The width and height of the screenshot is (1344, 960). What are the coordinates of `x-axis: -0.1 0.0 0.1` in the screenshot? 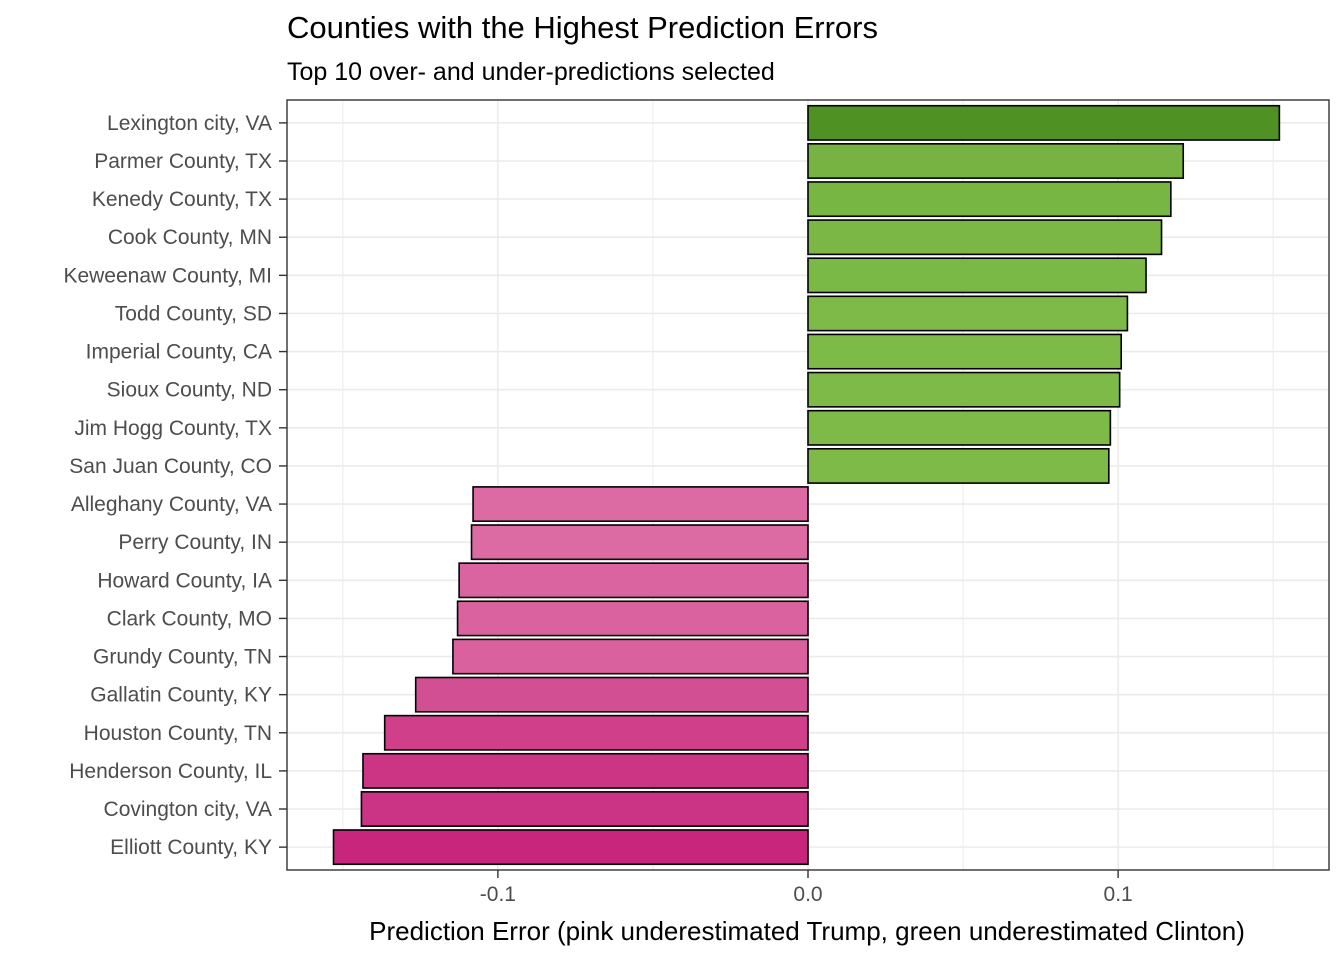 It's located at (806, 888).